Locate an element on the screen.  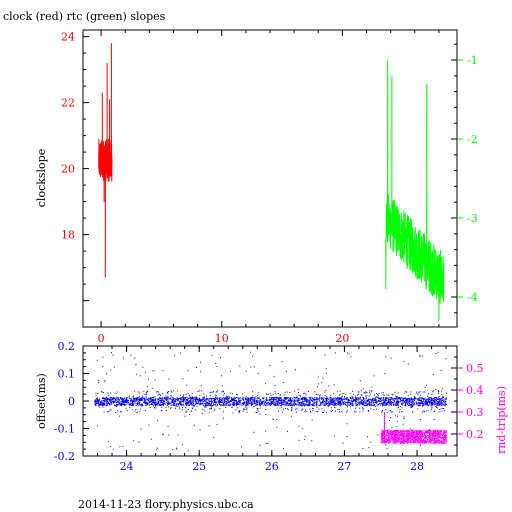
x-tick-label: 10 is located at coordinates (222, 338).